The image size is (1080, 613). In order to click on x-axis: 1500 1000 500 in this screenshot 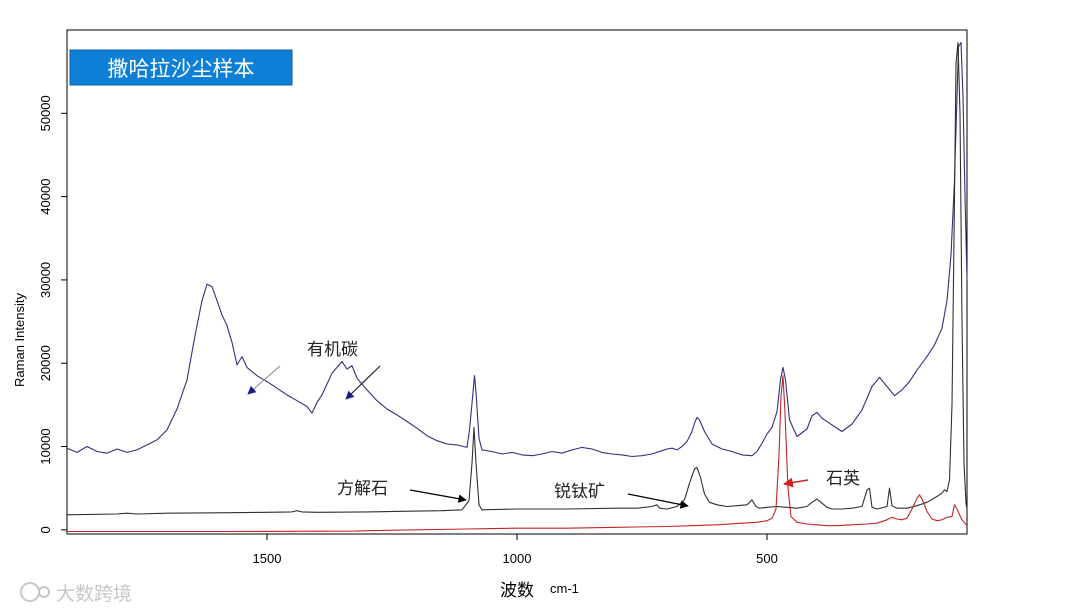, I will do `click(515, 550)`.